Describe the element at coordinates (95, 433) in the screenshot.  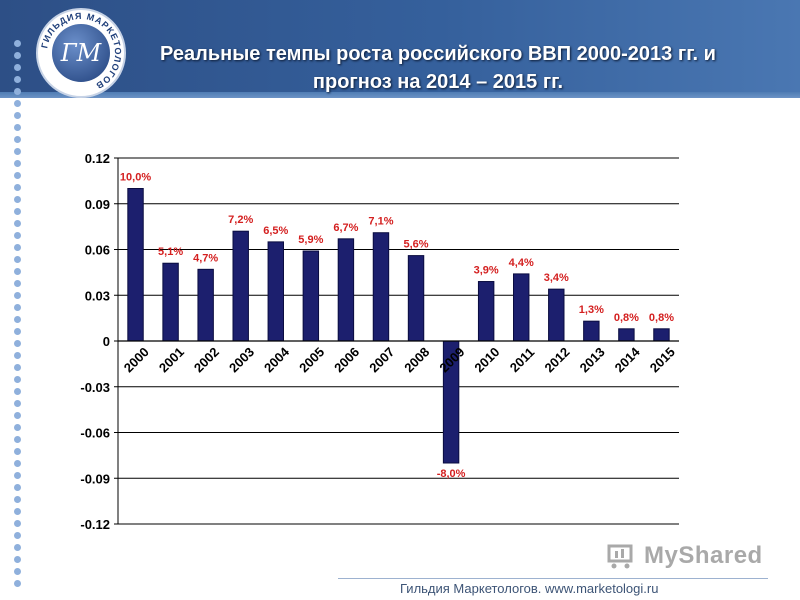
I see `y-tick-label: -0.06` at that location.